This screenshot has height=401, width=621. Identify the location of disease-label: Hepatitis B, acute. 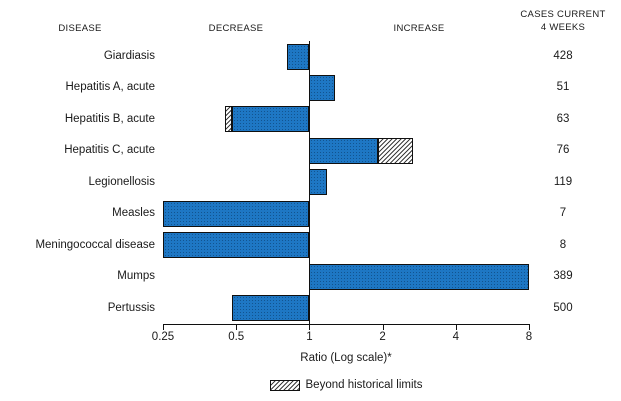
(109, 118).